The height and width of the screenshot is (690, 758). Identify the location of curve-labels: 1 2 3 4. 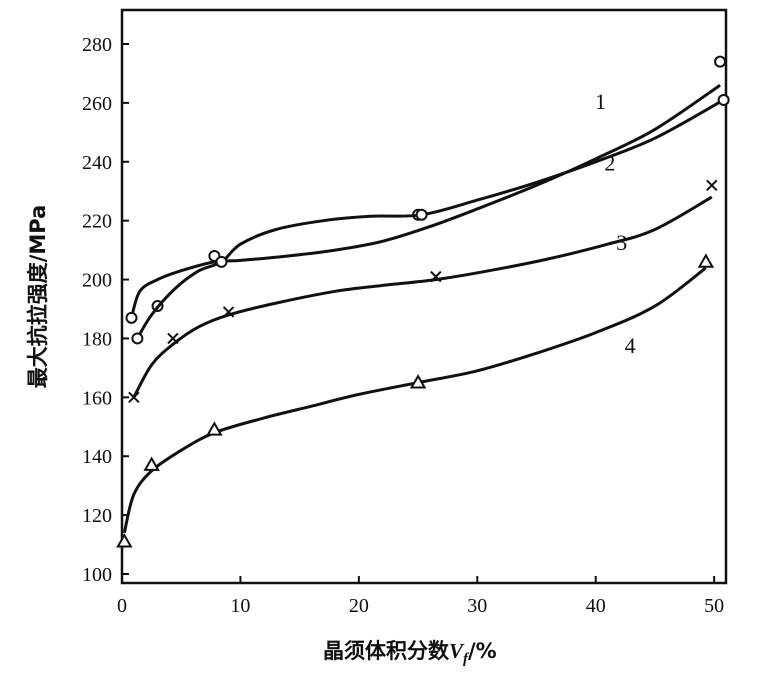
(615, 223).